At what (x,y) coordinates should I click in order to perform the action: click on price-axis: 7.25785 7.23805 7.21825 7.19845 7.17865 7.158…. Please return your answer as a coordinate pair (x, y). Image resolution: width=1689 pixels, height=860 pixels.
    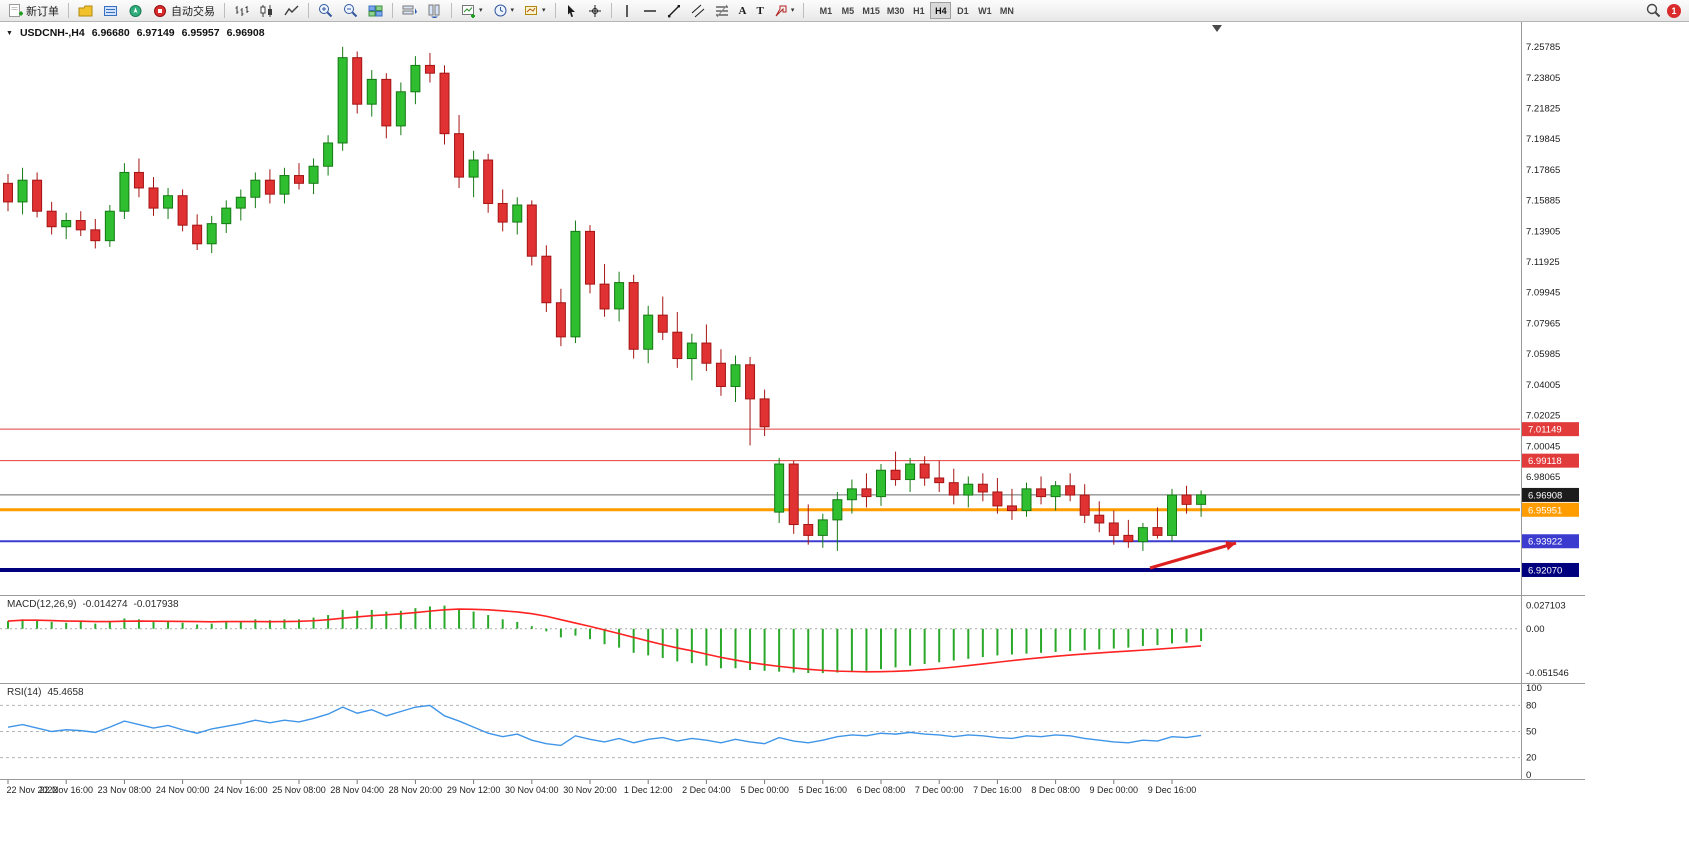
    Looking at the image, I should click on (1550, 411).